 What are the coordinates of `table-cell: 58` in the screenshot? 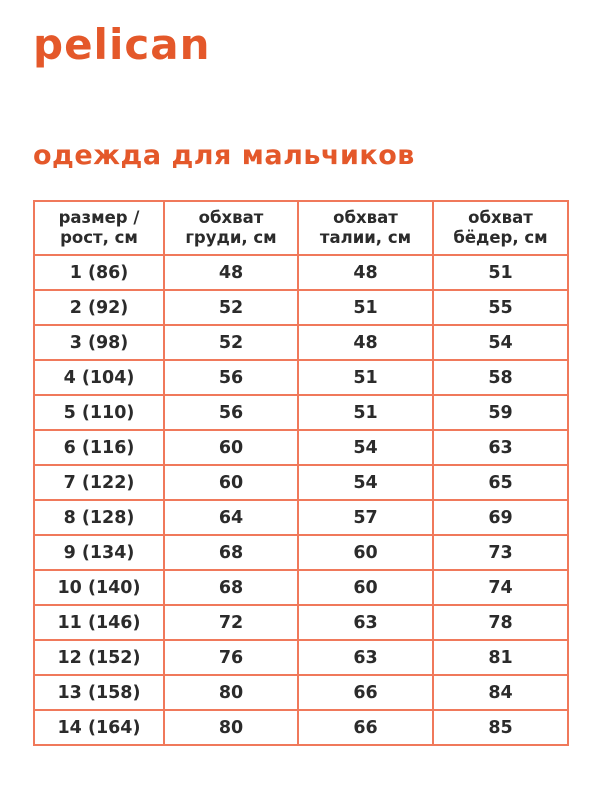 It's located at (500, 377).